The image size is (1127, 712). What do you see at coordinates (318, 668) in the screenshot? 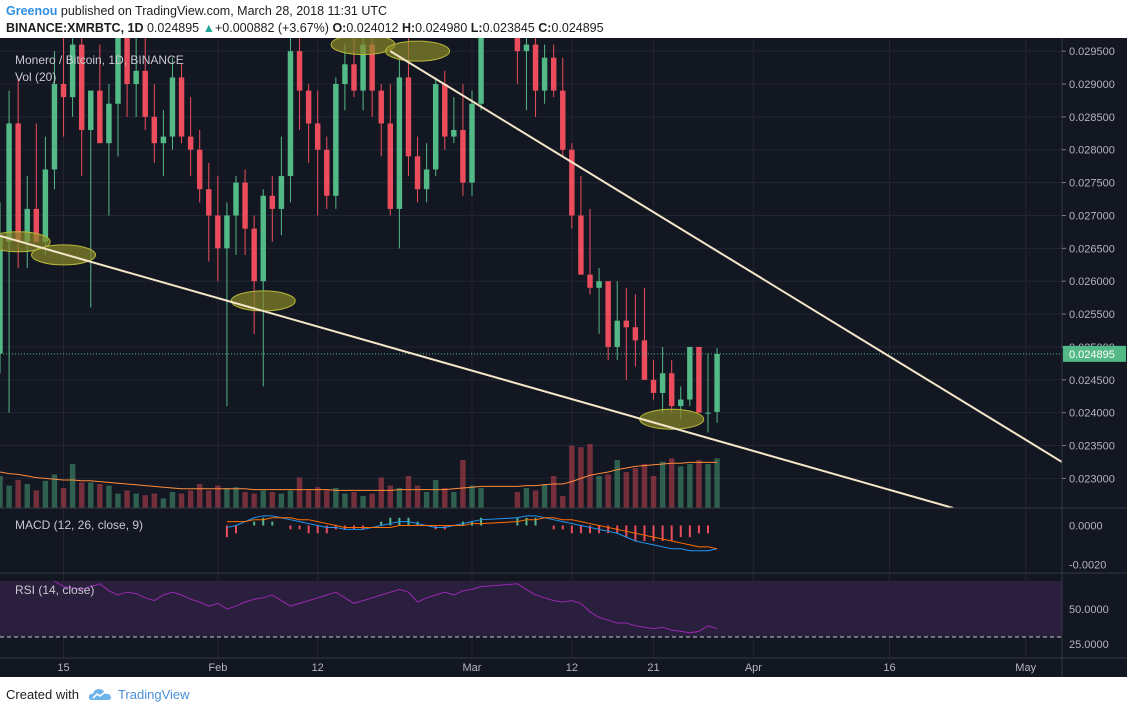
I see `time-tick-label: 12` at bounding box center [318, 668].